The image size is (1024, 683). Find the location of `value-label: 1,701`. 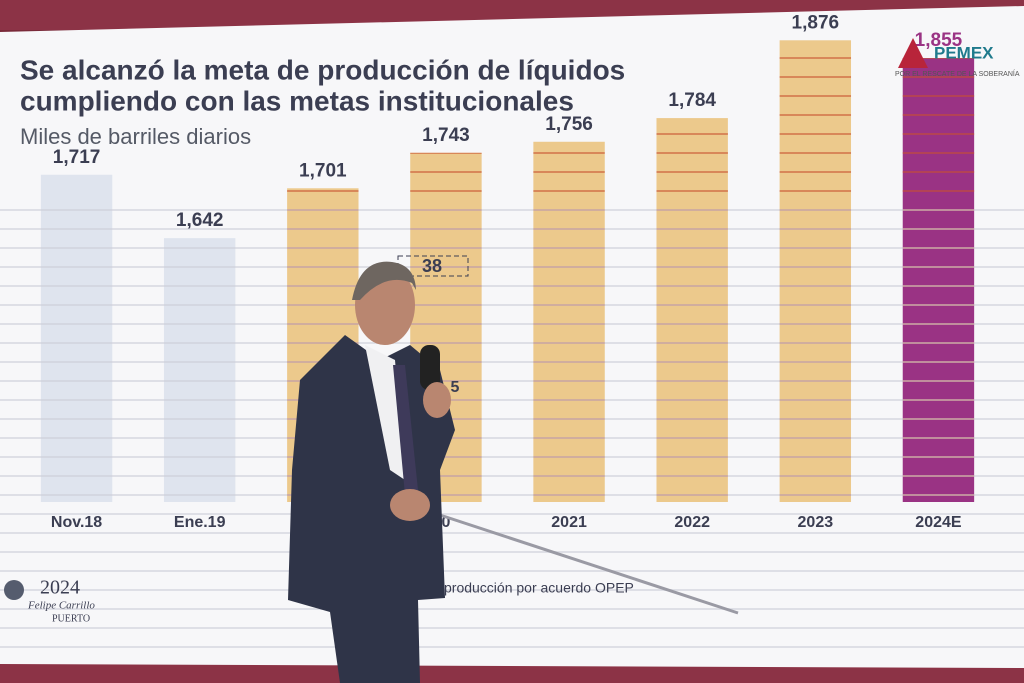

value-label: 1,701 is located at coordinates (323, 170).